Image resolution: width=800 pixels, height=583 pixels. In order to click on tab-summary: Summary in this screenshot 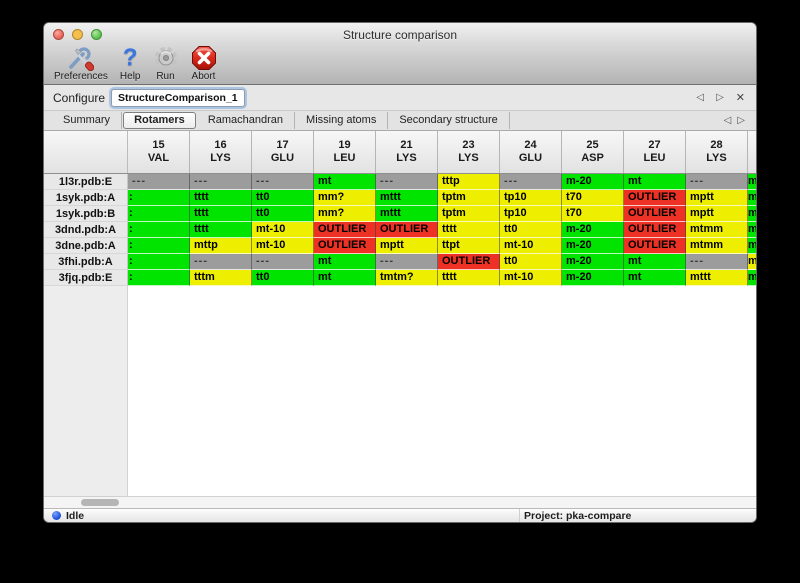, I will do `click(87, 120)`.